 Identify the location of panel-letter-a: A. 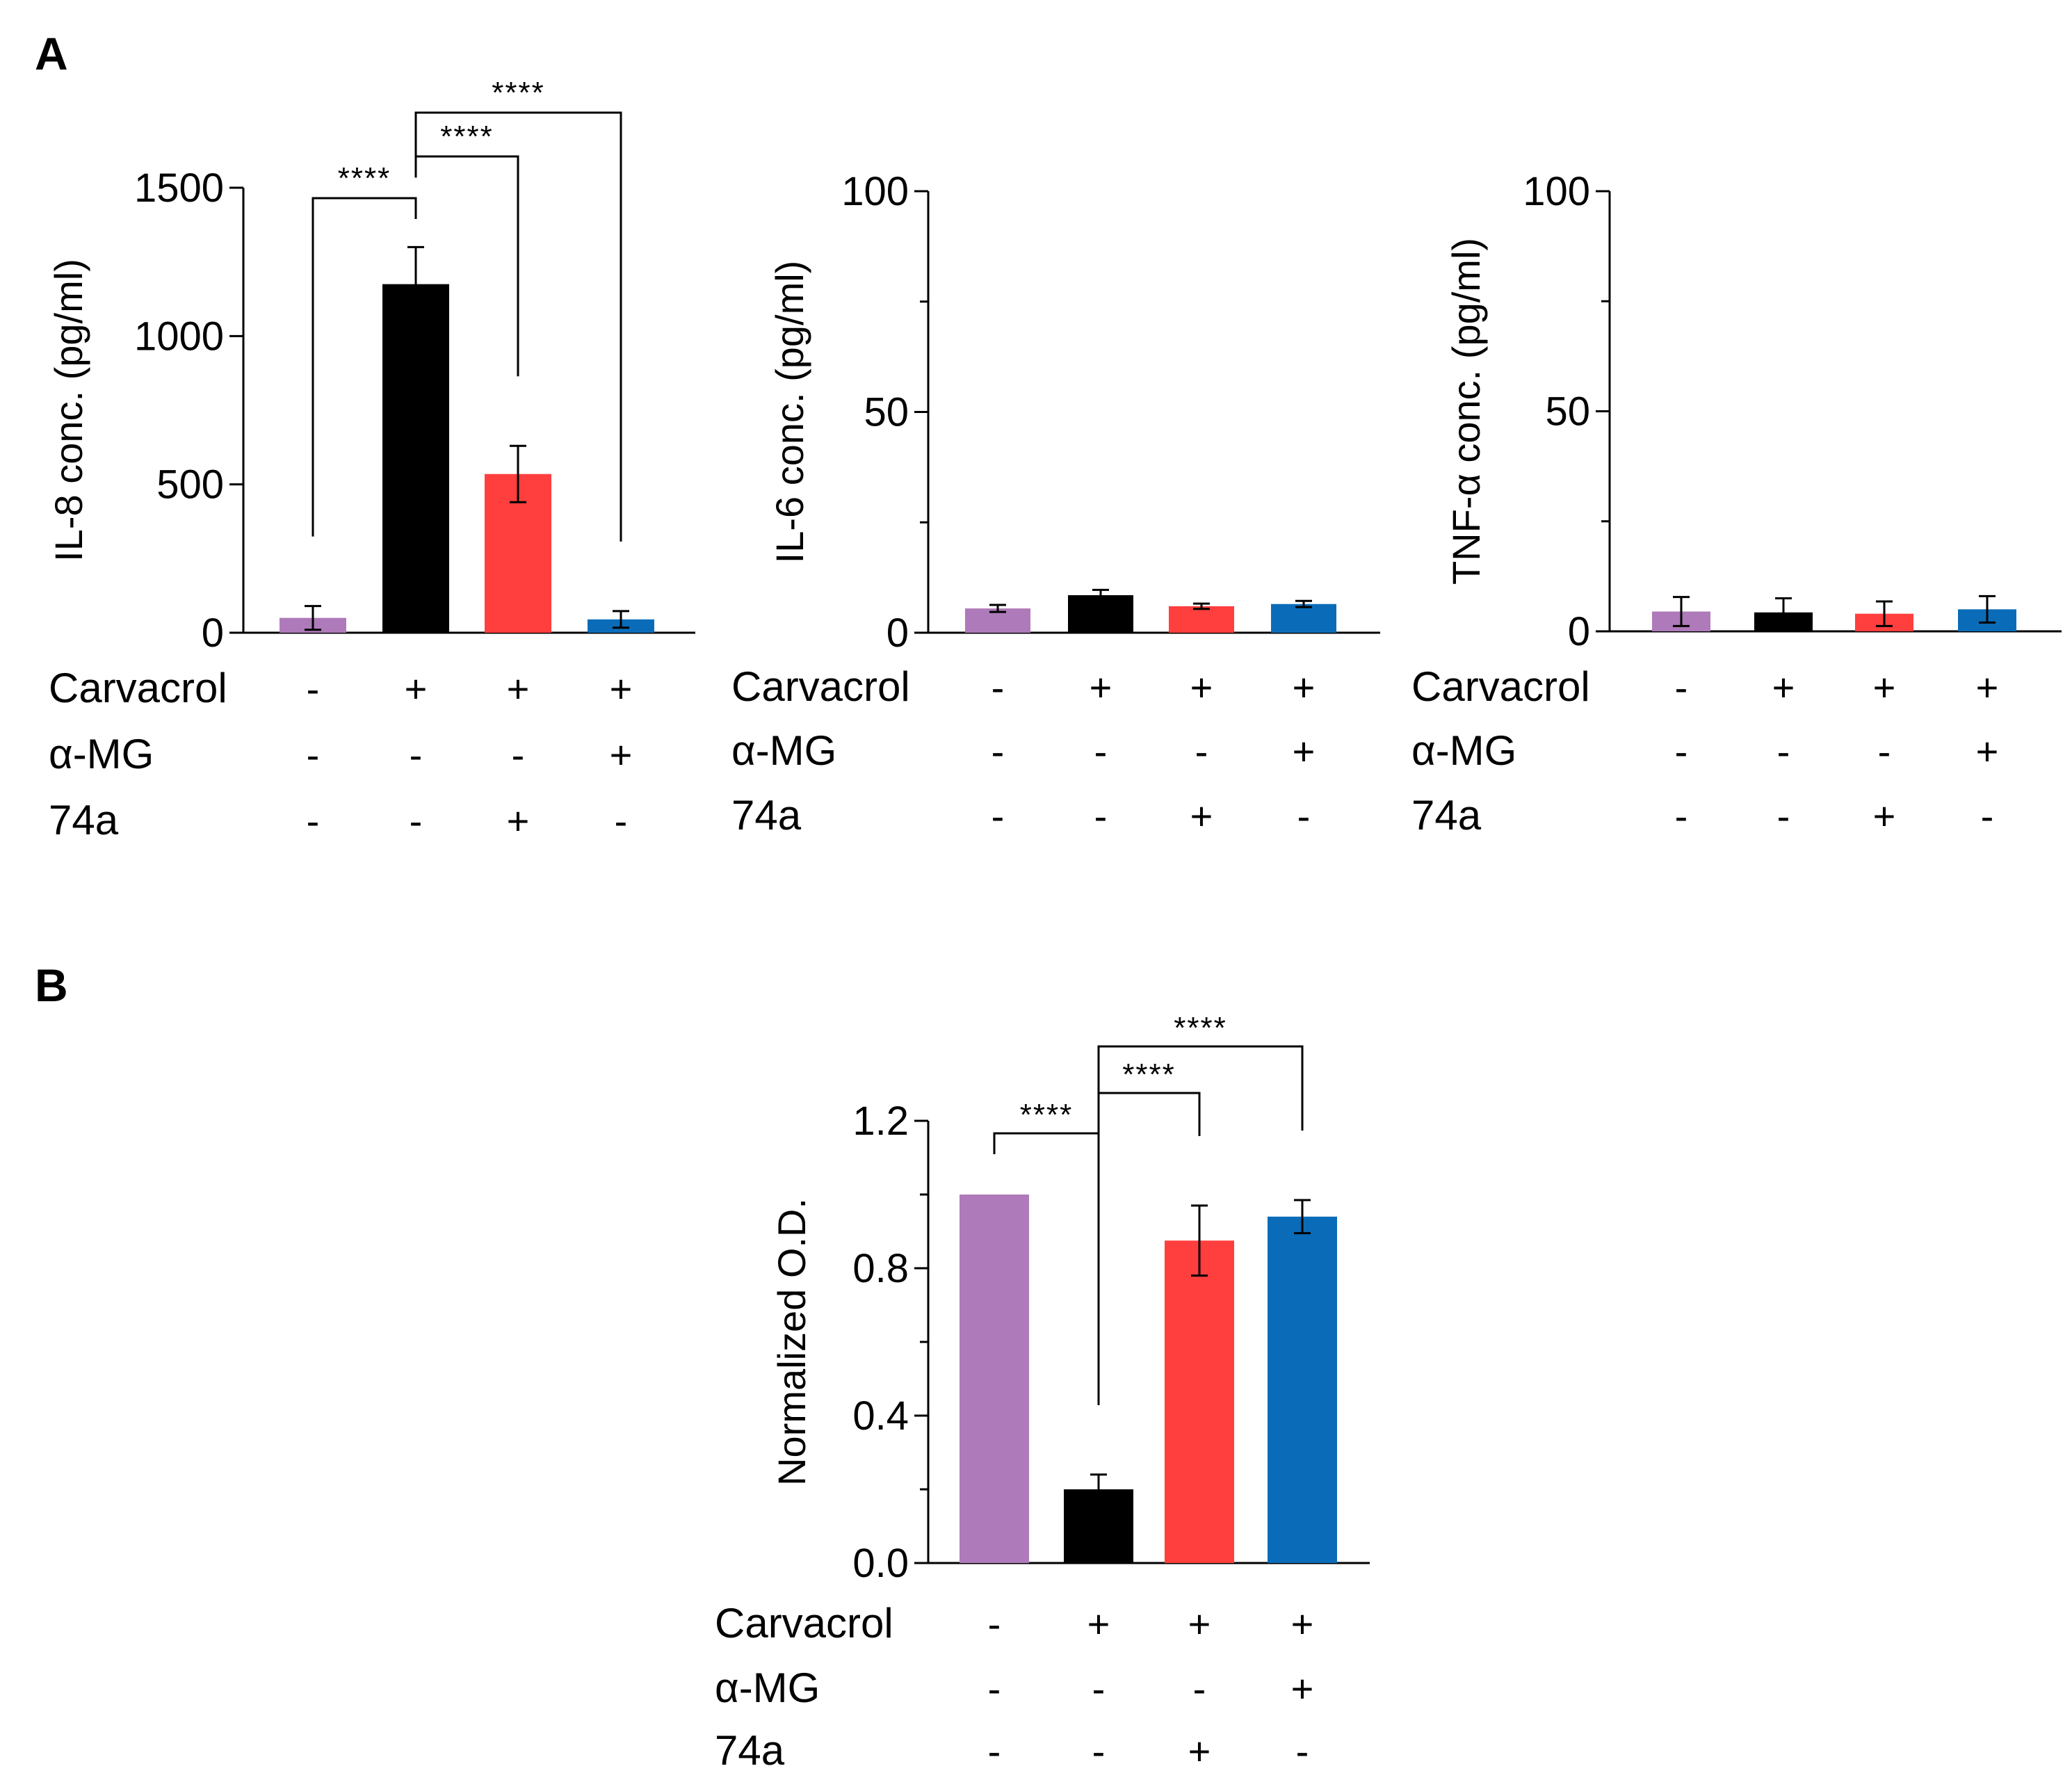
(51, 53).